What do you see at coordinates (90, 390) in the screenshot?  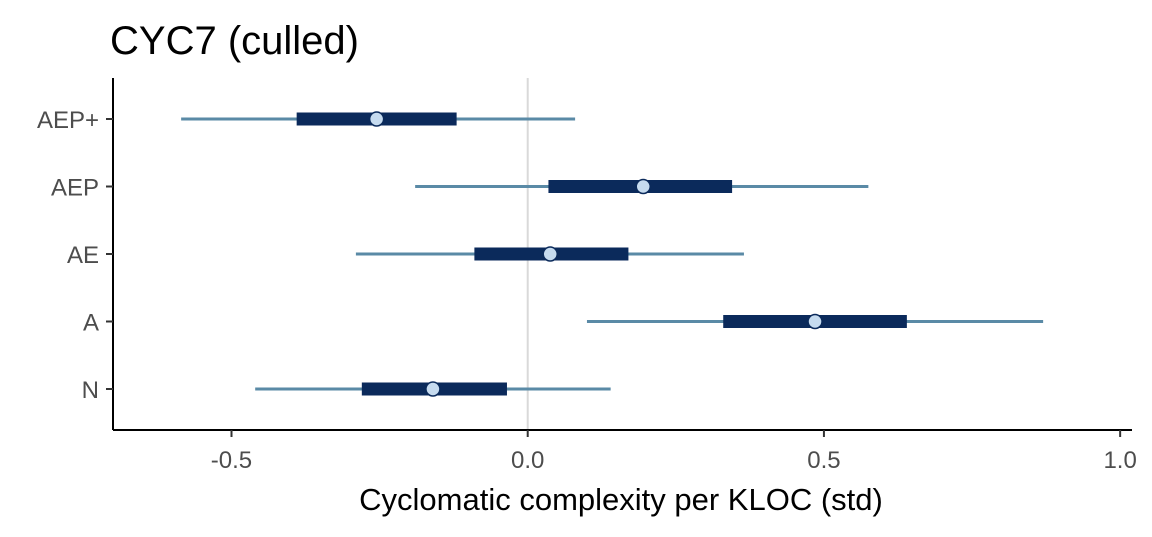 I see `y-tick-label: N` at bounding box center [90, 390].